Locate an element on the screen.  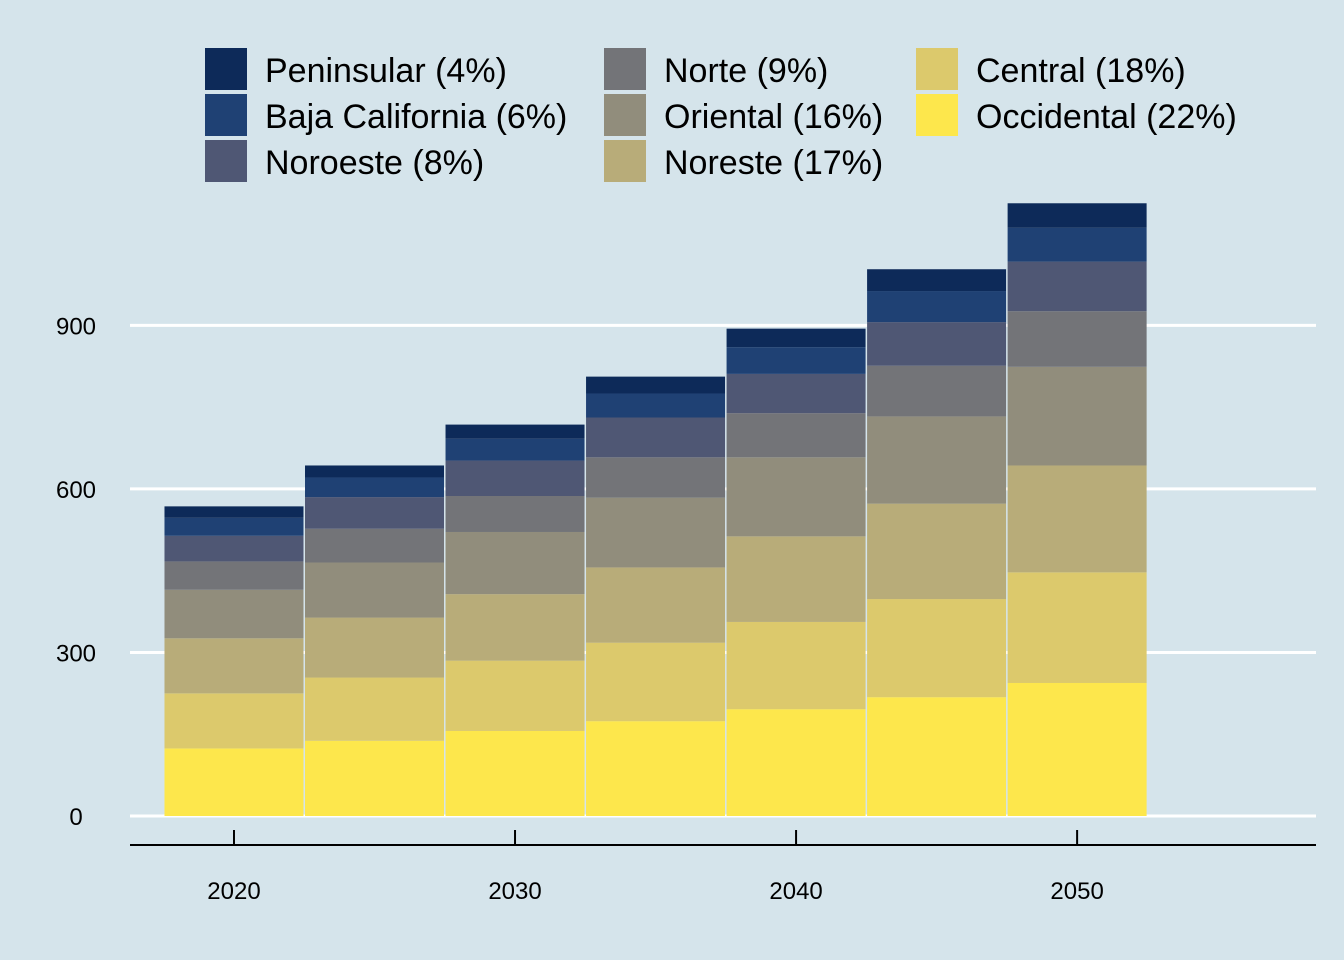
y-tick-label-600: 600 is located at coordinates (76, 490).